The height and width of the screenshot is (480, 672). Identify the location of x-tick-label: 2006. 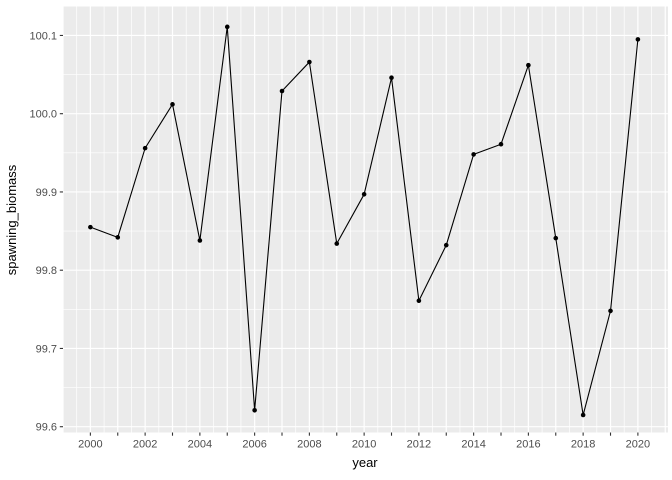
(254, 445).